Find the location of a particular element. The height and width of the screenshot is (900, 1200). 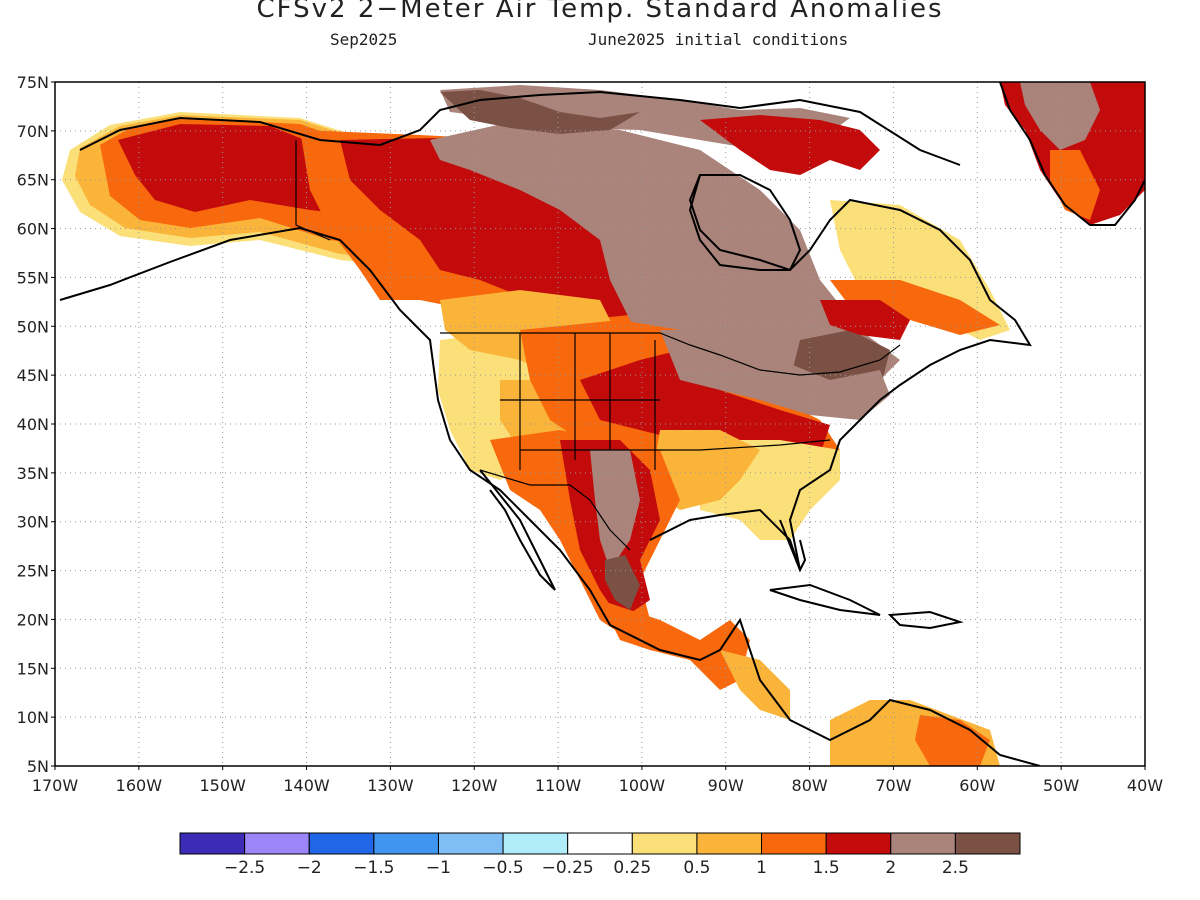

lon-tick-label: 110W is located at coordinates (558, 785).